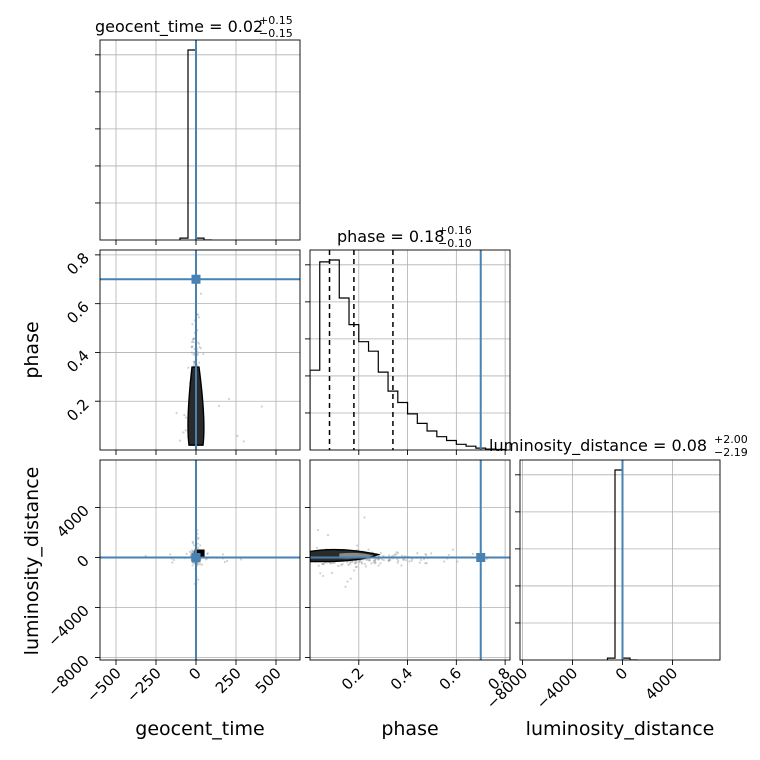 This screenshot has width=760, height=760. I want to click on tick-label-x-phase: 0.6, so click(451, 679).